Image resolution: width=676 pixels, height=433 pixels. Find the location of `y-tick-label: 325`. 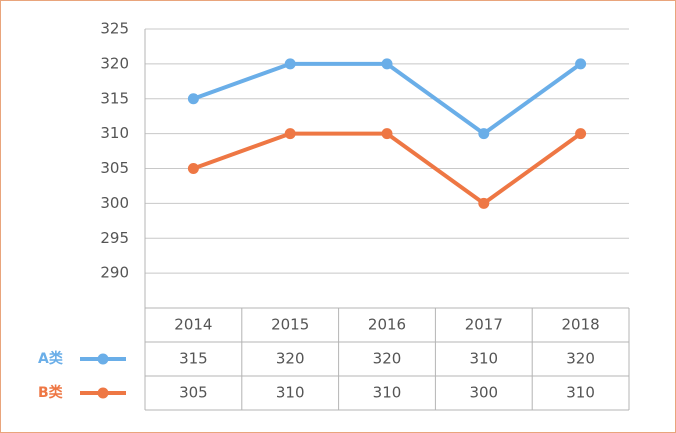

y-tick-label: 325 is located at coordinates (114, 29).